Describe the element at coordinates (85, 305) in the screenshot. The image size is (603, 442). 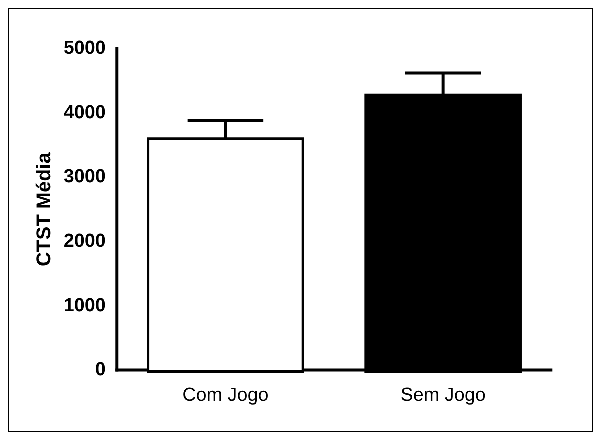
I see `y-tick-label: 1000` at that location.